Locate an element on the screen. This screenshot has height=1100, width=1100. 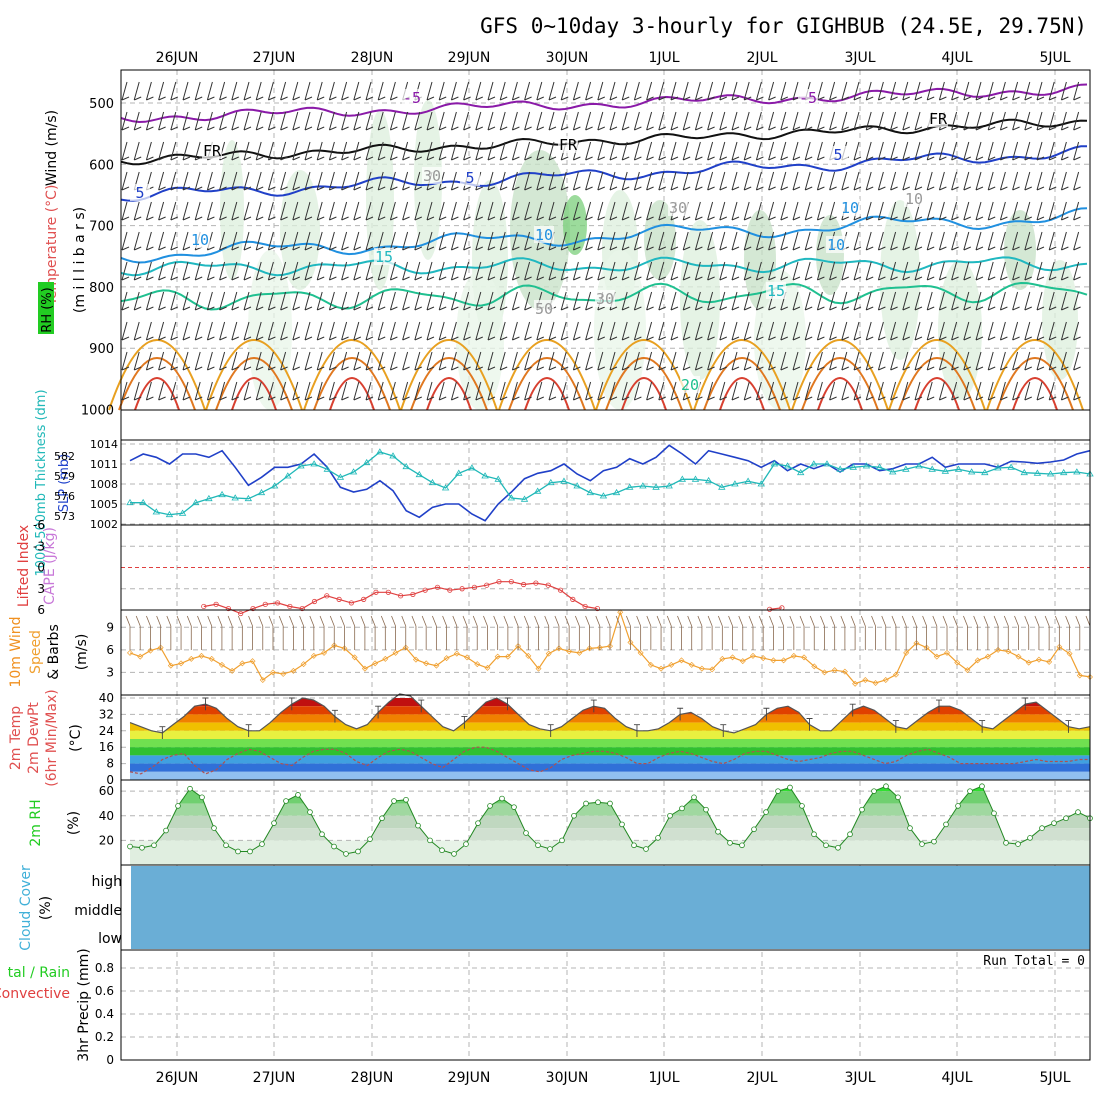
precip-tick-label: 0.6 is located at coordinates (104, 991).